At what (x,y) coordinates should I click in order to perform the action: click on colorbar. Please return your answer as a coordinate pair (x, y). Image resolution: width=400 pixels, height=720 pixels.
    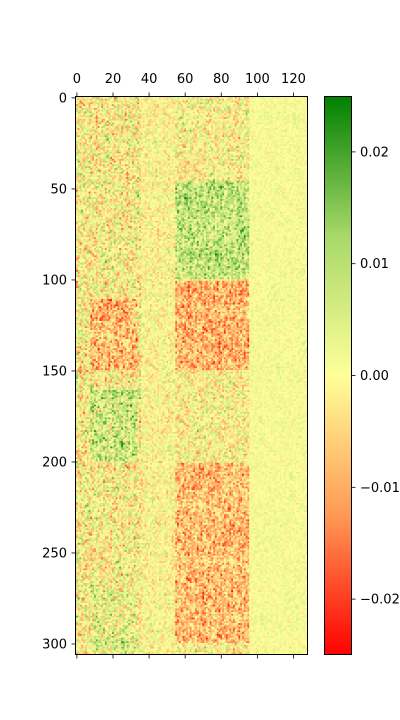
    Looking at the image, I should click on (337, 375).